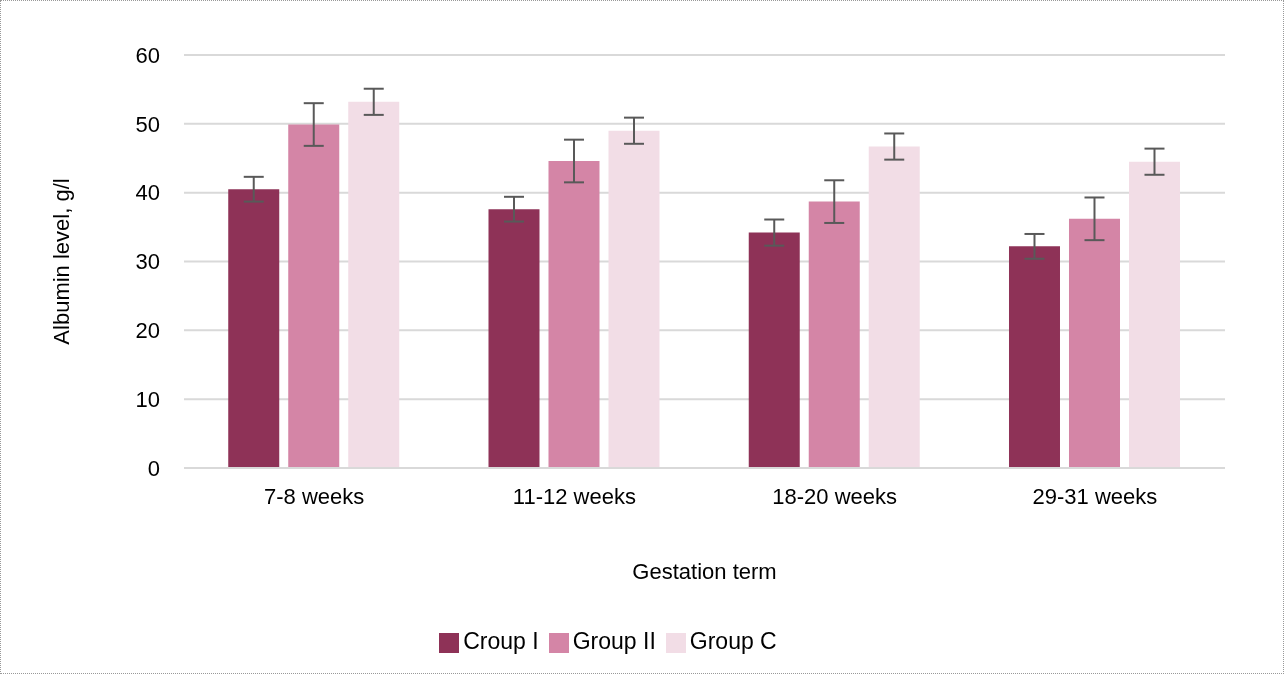  I want to click on legend-label: Group C, so click(733, 641).